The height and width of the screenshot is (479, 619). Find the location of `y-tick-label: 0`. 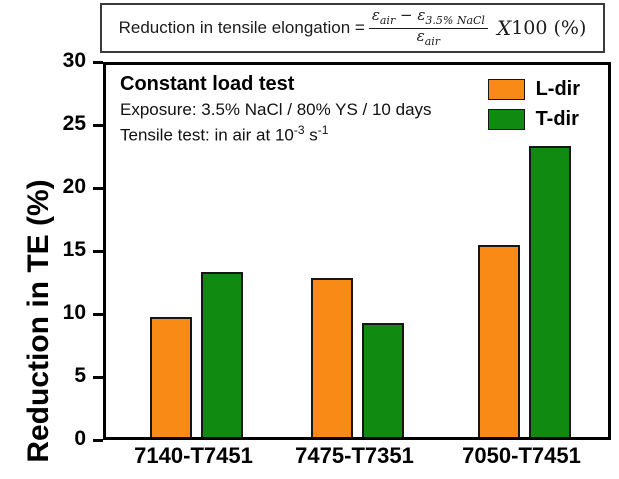

y-tick-label: 0 is located at coordinates (80, 438).